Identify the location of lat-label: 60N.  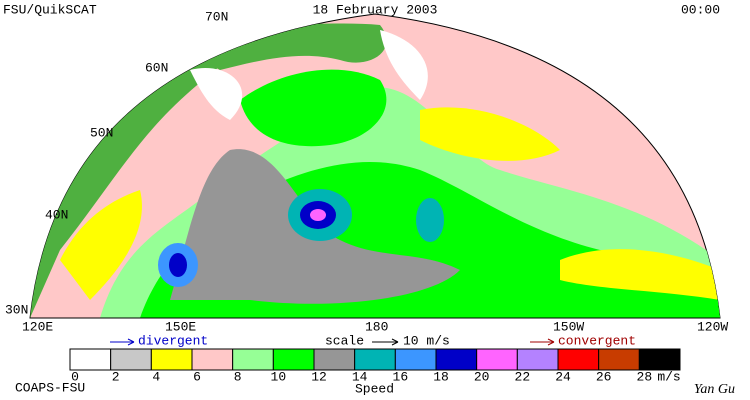
(156, 67).